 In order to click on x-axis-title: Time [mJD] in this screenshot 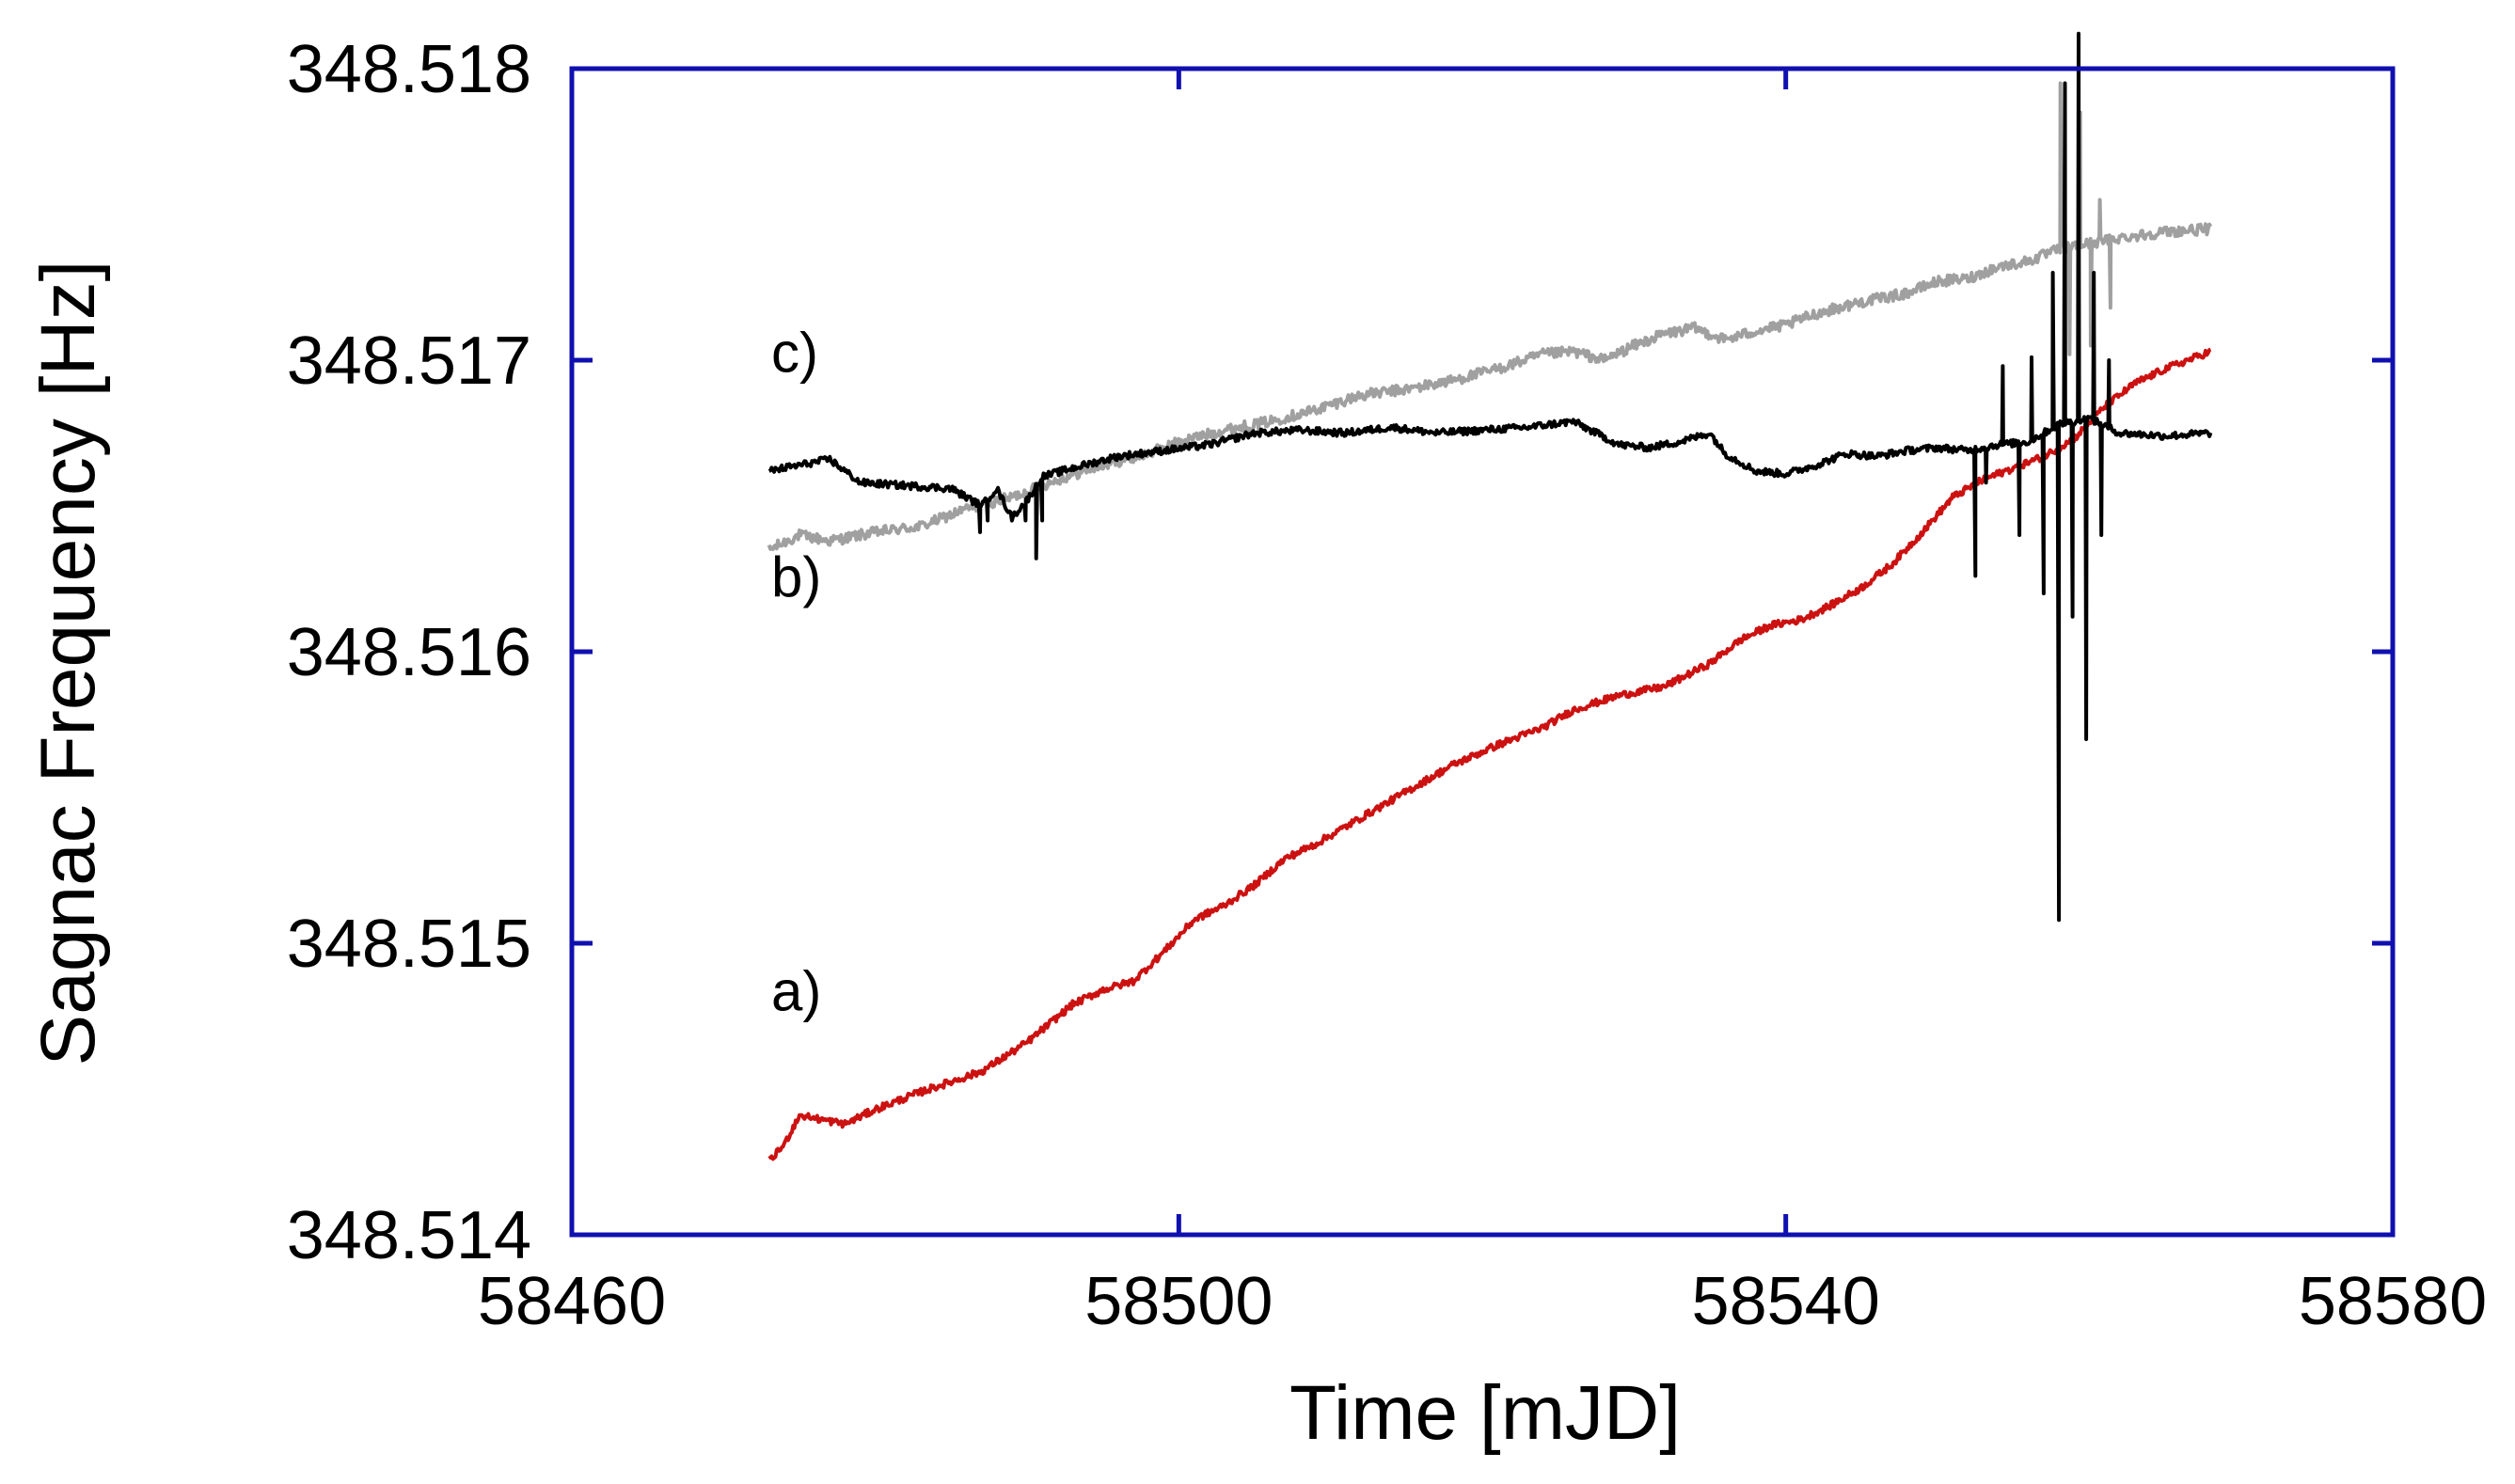, I will do `click(1485, 1413)`.